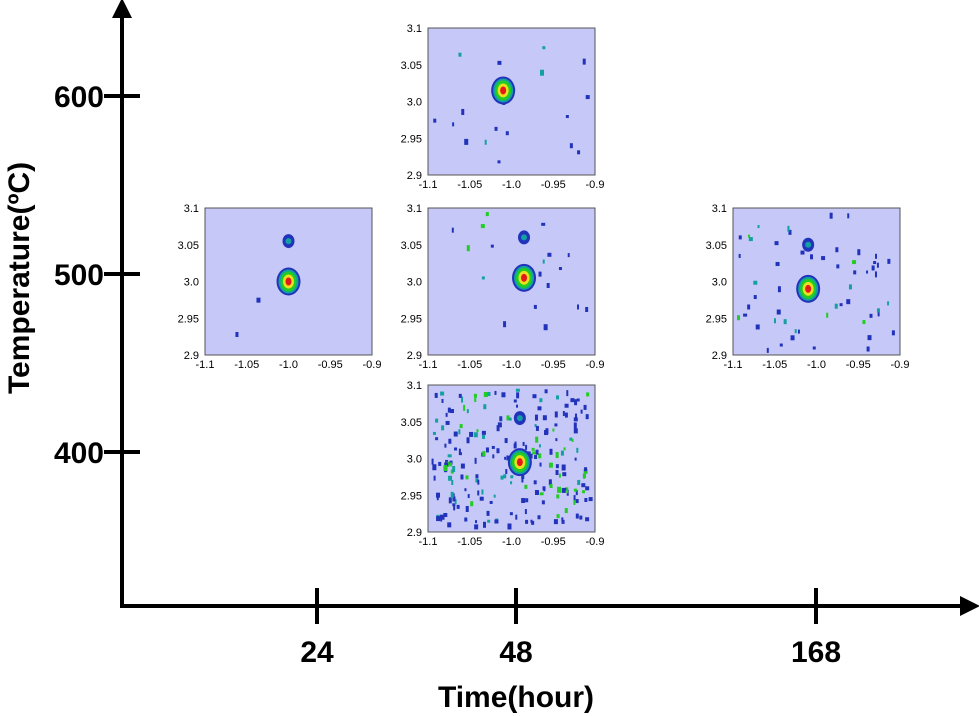  What do you see at coordinates (414, 460) in the screenshot?
I see `inset-y-tick-label: 3.0` at bounding box center [414, 460].